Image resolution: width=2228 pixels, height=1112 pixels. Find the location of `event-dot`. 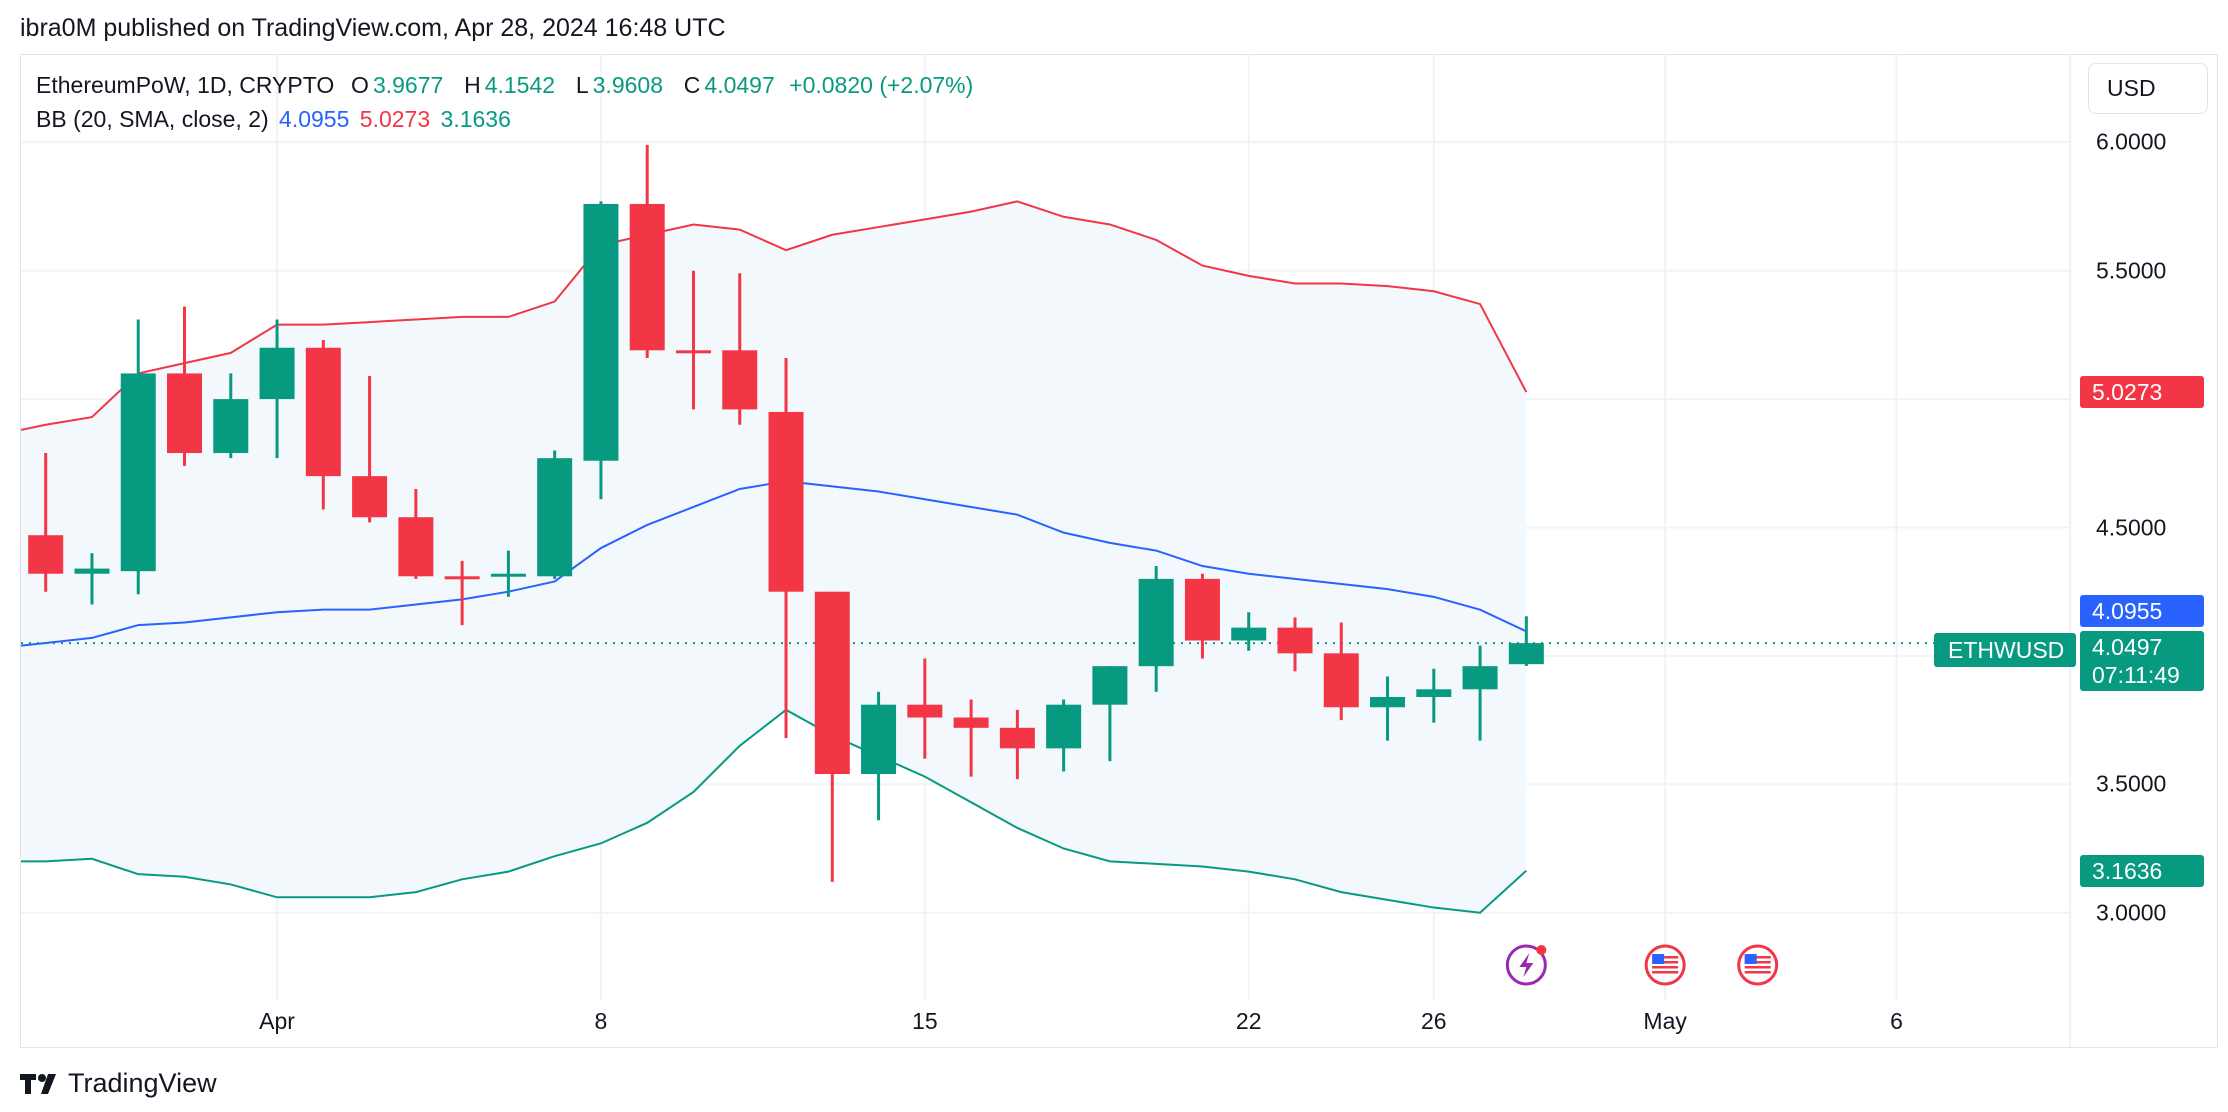

event-dot is located at coordinates (1541, 950).